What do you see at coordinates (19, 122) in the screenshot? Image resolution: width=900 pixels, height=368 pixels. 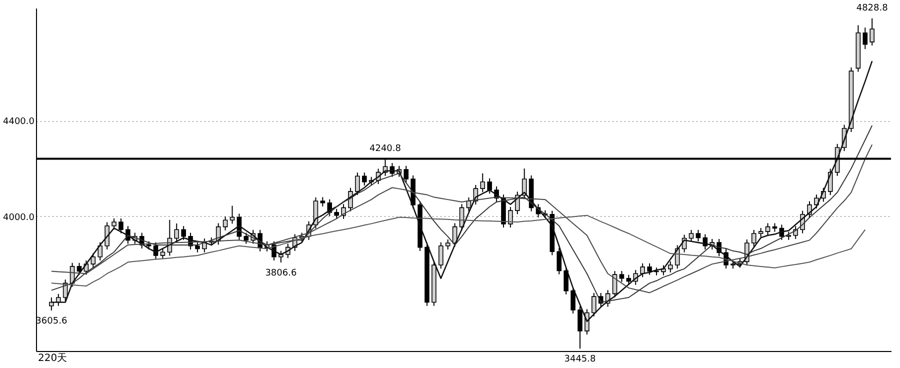 I see `y-tick-label: 4400.0` at bounding box center [19, 122].